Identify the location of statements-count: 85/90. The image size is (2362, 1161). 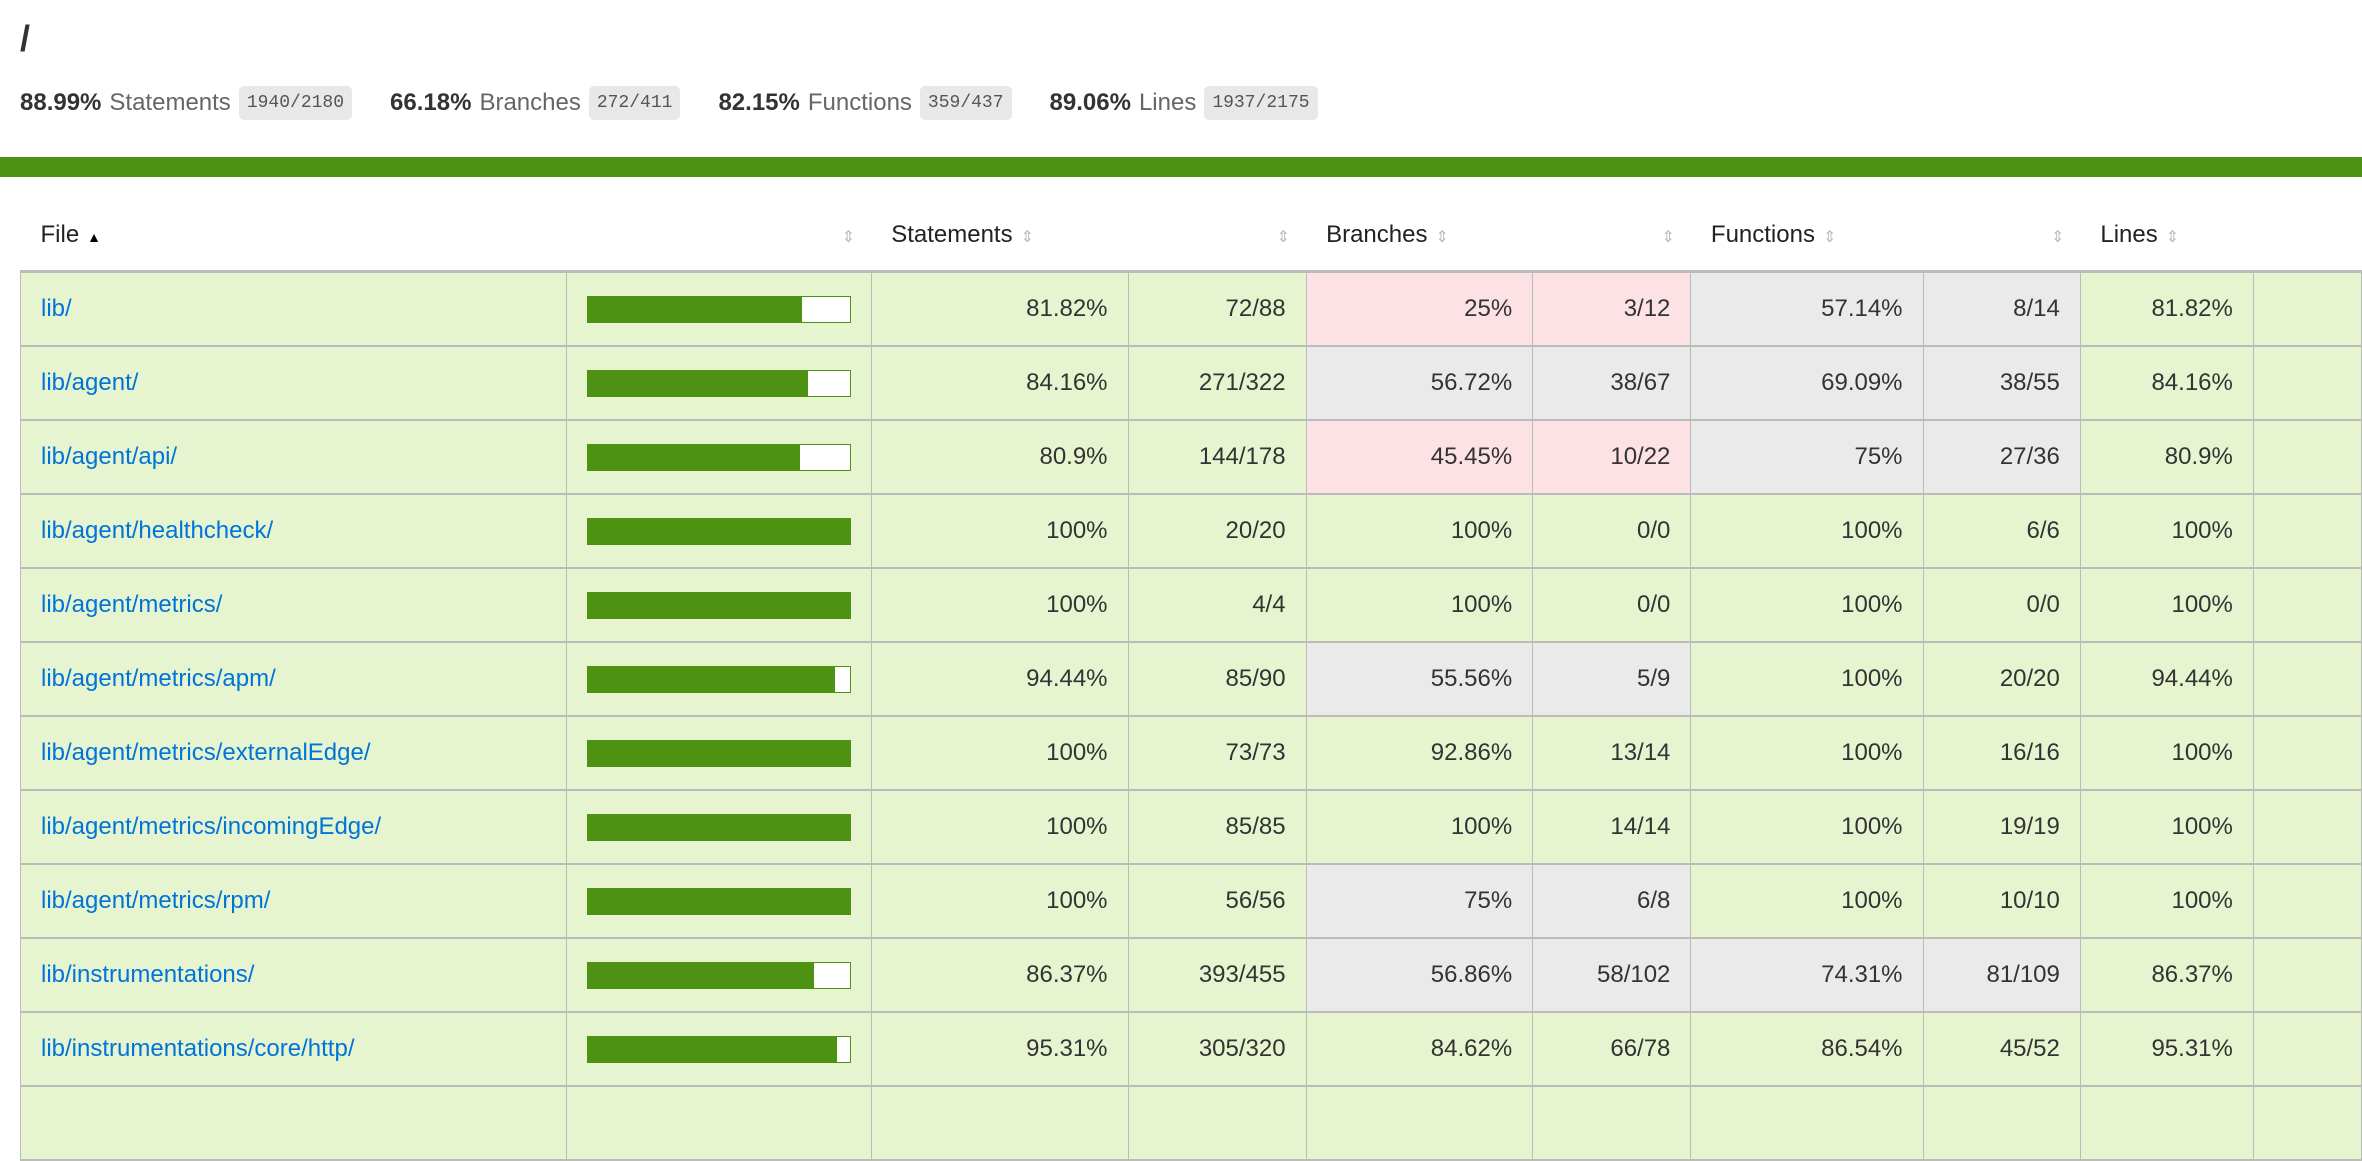
(1217, 679).